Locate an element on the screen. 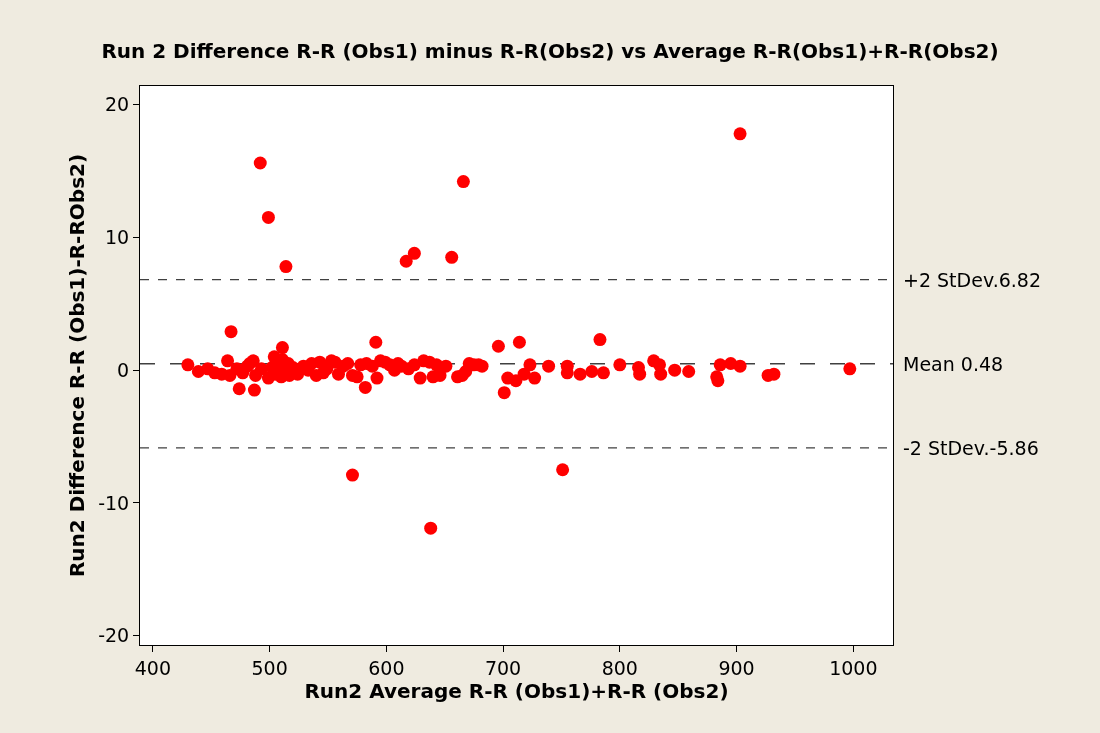  x-axis-title: Run2 Average R-R (Obs1)+R-R (Obs2) is located at coordinates (516, 690).